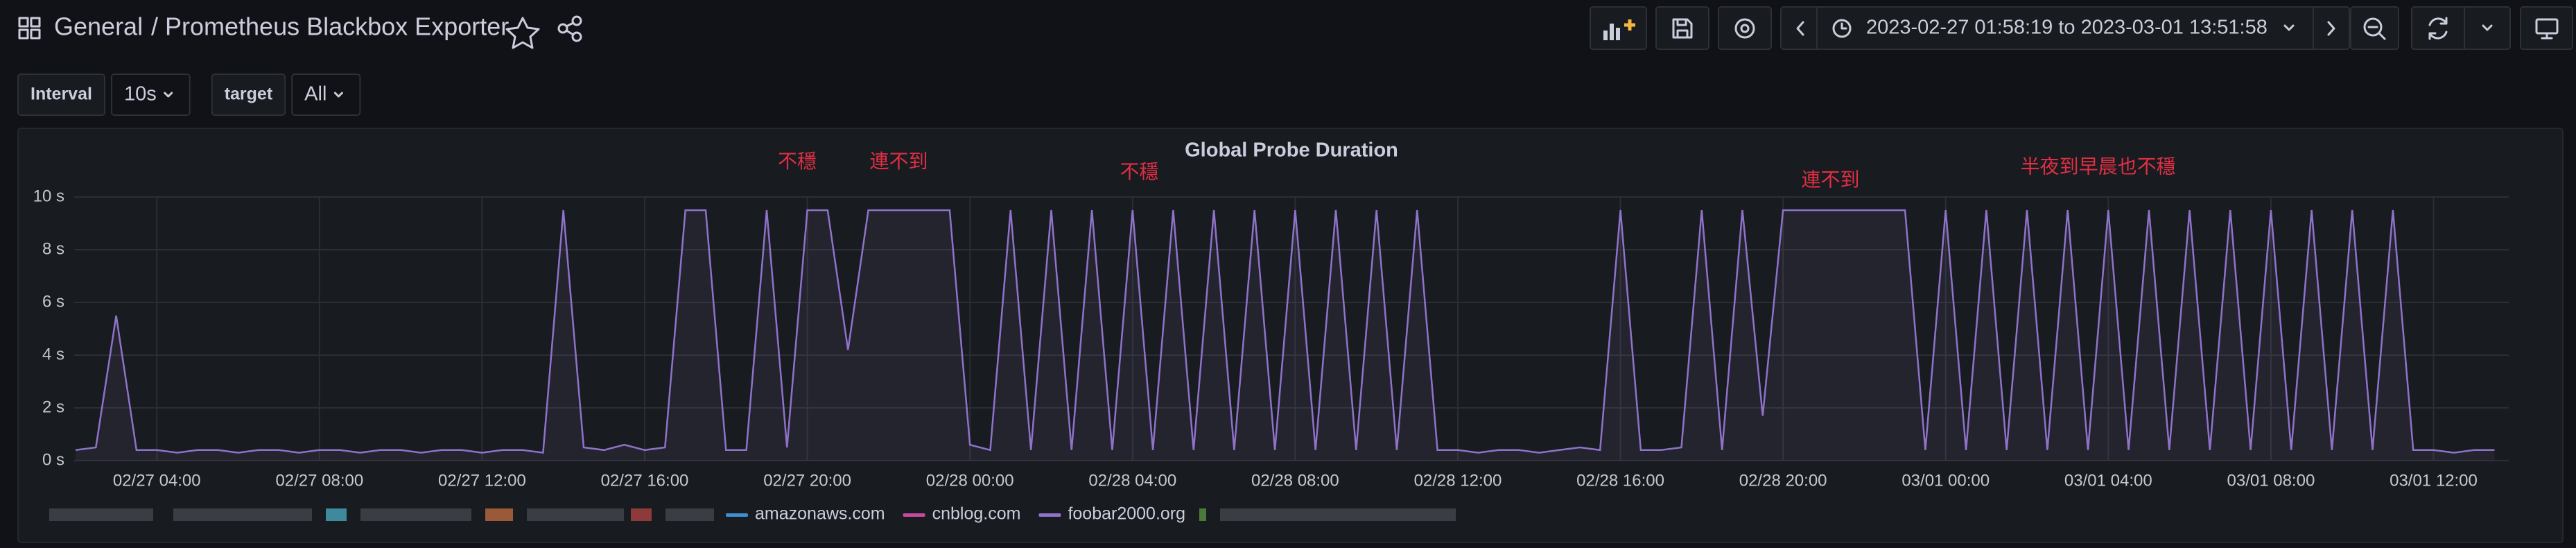 This screenshot has width=2576, height=548. What do you see at coordinates (976, 514) in the screenshot?
I see `legend-label: cnblog.com` at bounding box center [976, 514].